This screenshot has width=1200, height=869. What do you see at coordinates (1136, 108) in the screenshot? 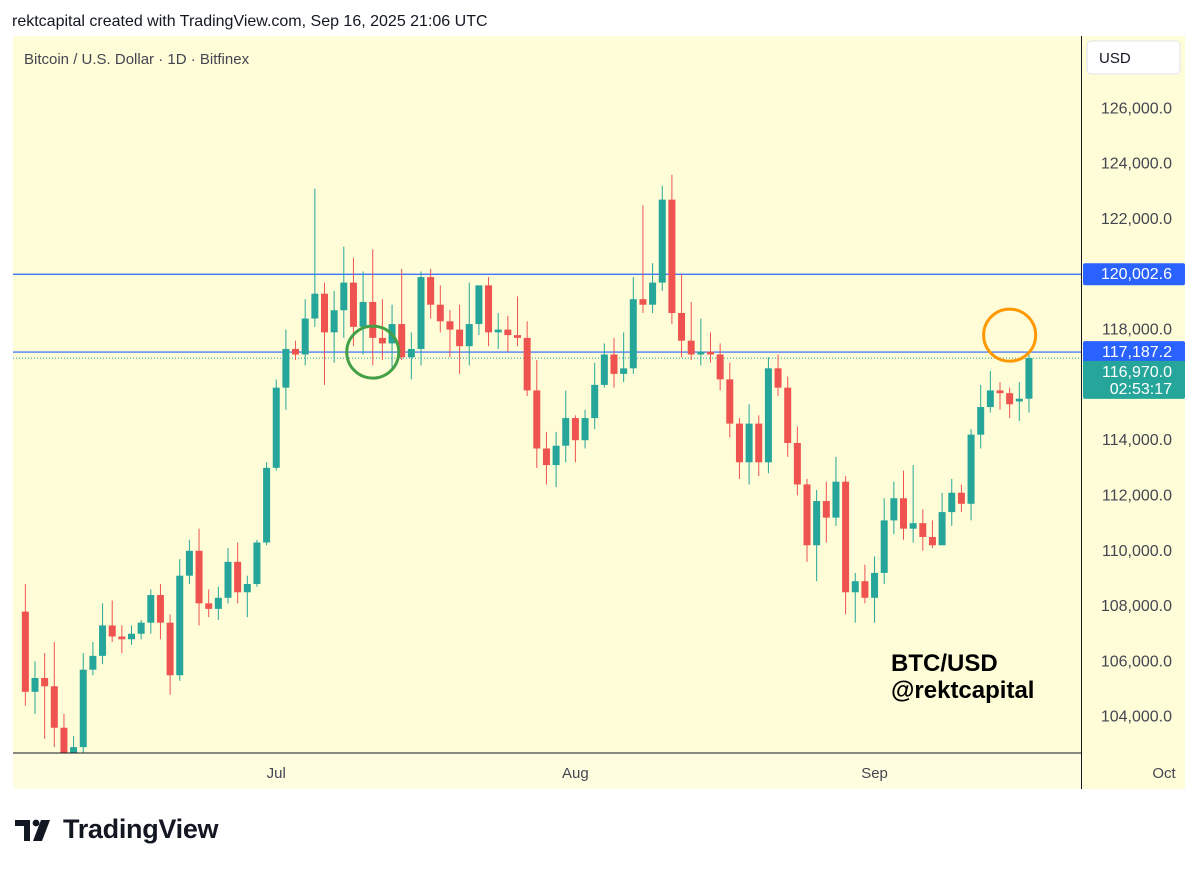
I see `price-tick-label: 126,000.0` at bounding box center [1136, 108].